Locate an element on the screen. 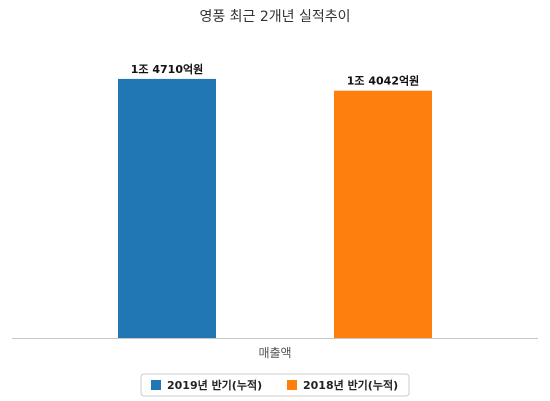  data-label-2: 1조 4042억원 is located at coordinates (383, 81).